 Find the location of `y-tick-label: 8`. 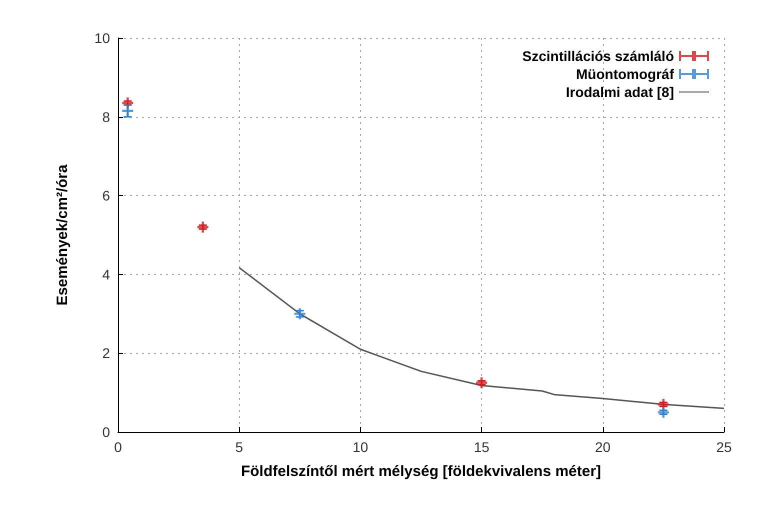

y-tick-label: 8 is located at coordinates (106, 116).